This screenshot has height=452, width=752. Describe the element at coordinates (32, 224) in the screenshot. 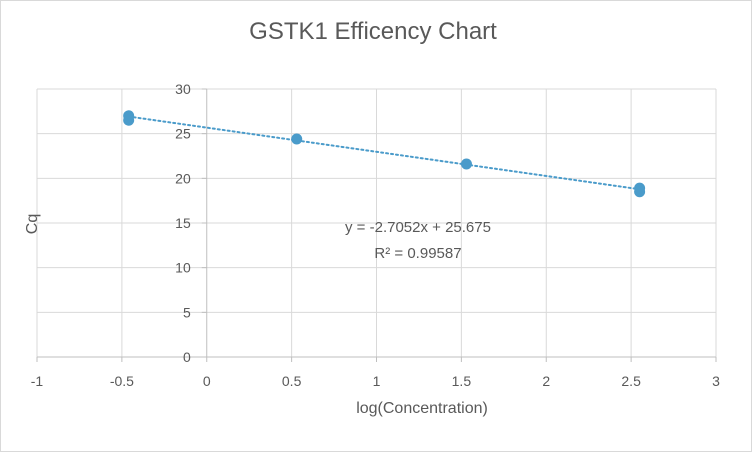

I see `y-axis-title: Cq` at that location.